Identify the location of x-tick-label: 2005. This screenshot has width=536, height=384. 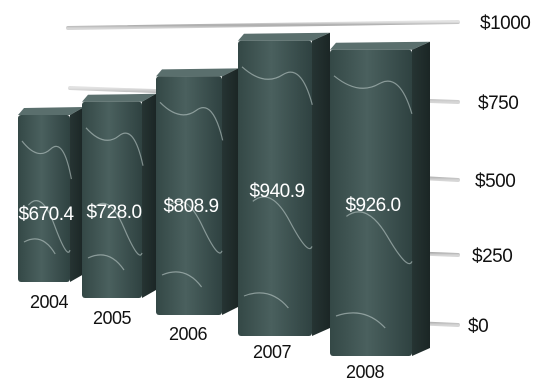
(112, 318).